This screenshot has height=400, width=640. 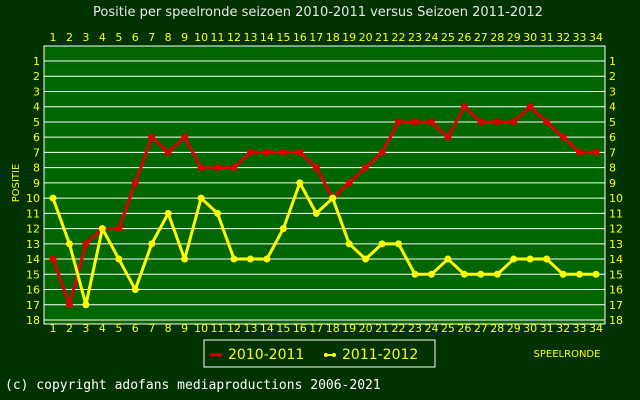 I want to click on x-tick-bottom-34: 34, so click(x=596, y=328).